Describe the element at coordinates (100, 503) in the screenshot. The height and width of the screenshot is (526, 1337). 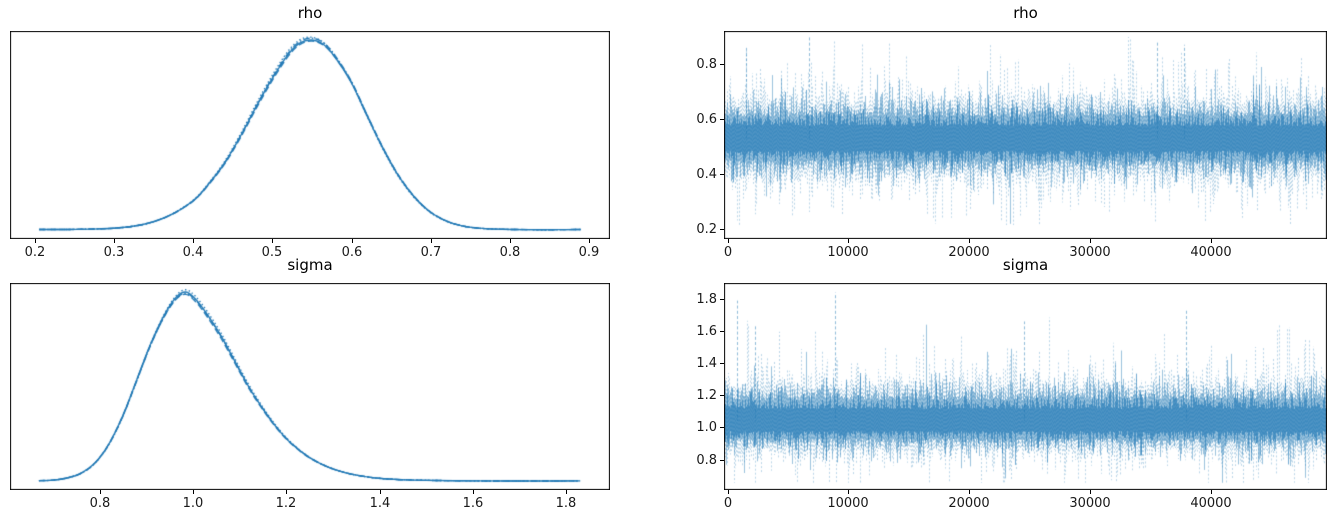
I see `sigma-kde-xtick-label: 0.8` at that location.